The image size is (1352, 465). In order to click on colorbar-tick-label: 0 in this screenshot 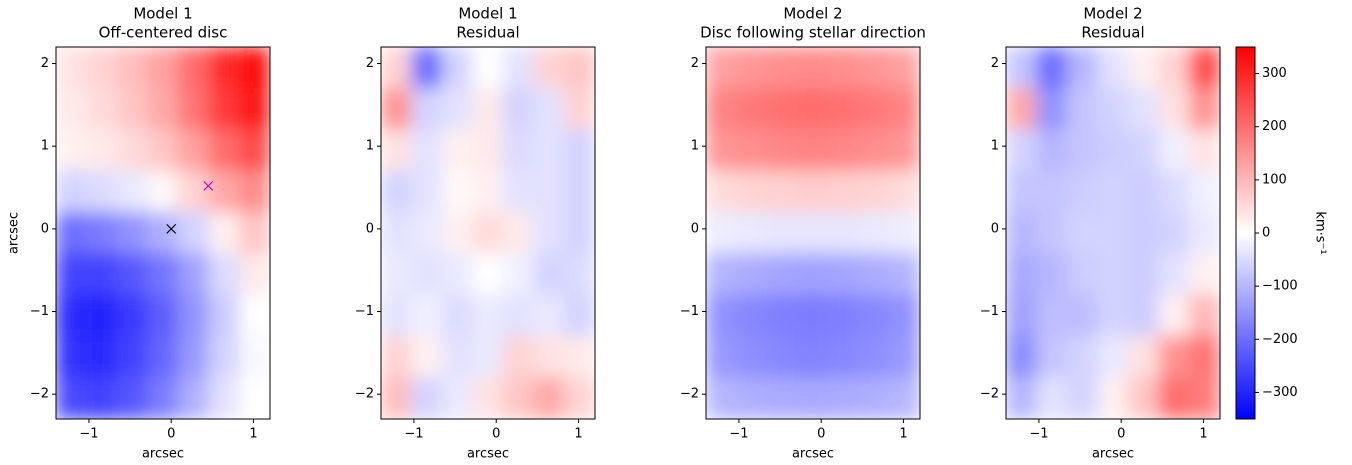, I will do `click(1266, 233)`.